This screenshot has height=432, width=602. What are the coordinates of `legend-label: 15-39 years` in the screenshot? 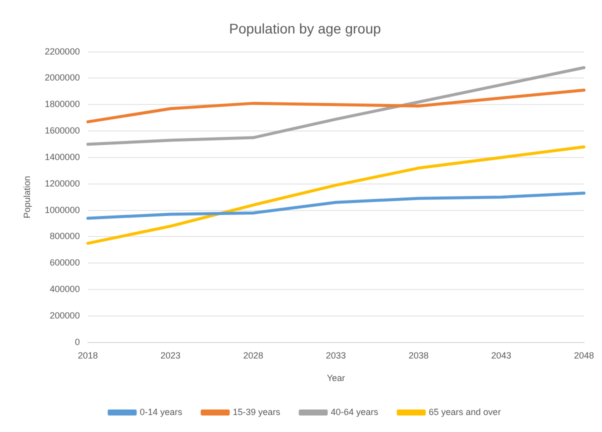 It's located at (256, 411).